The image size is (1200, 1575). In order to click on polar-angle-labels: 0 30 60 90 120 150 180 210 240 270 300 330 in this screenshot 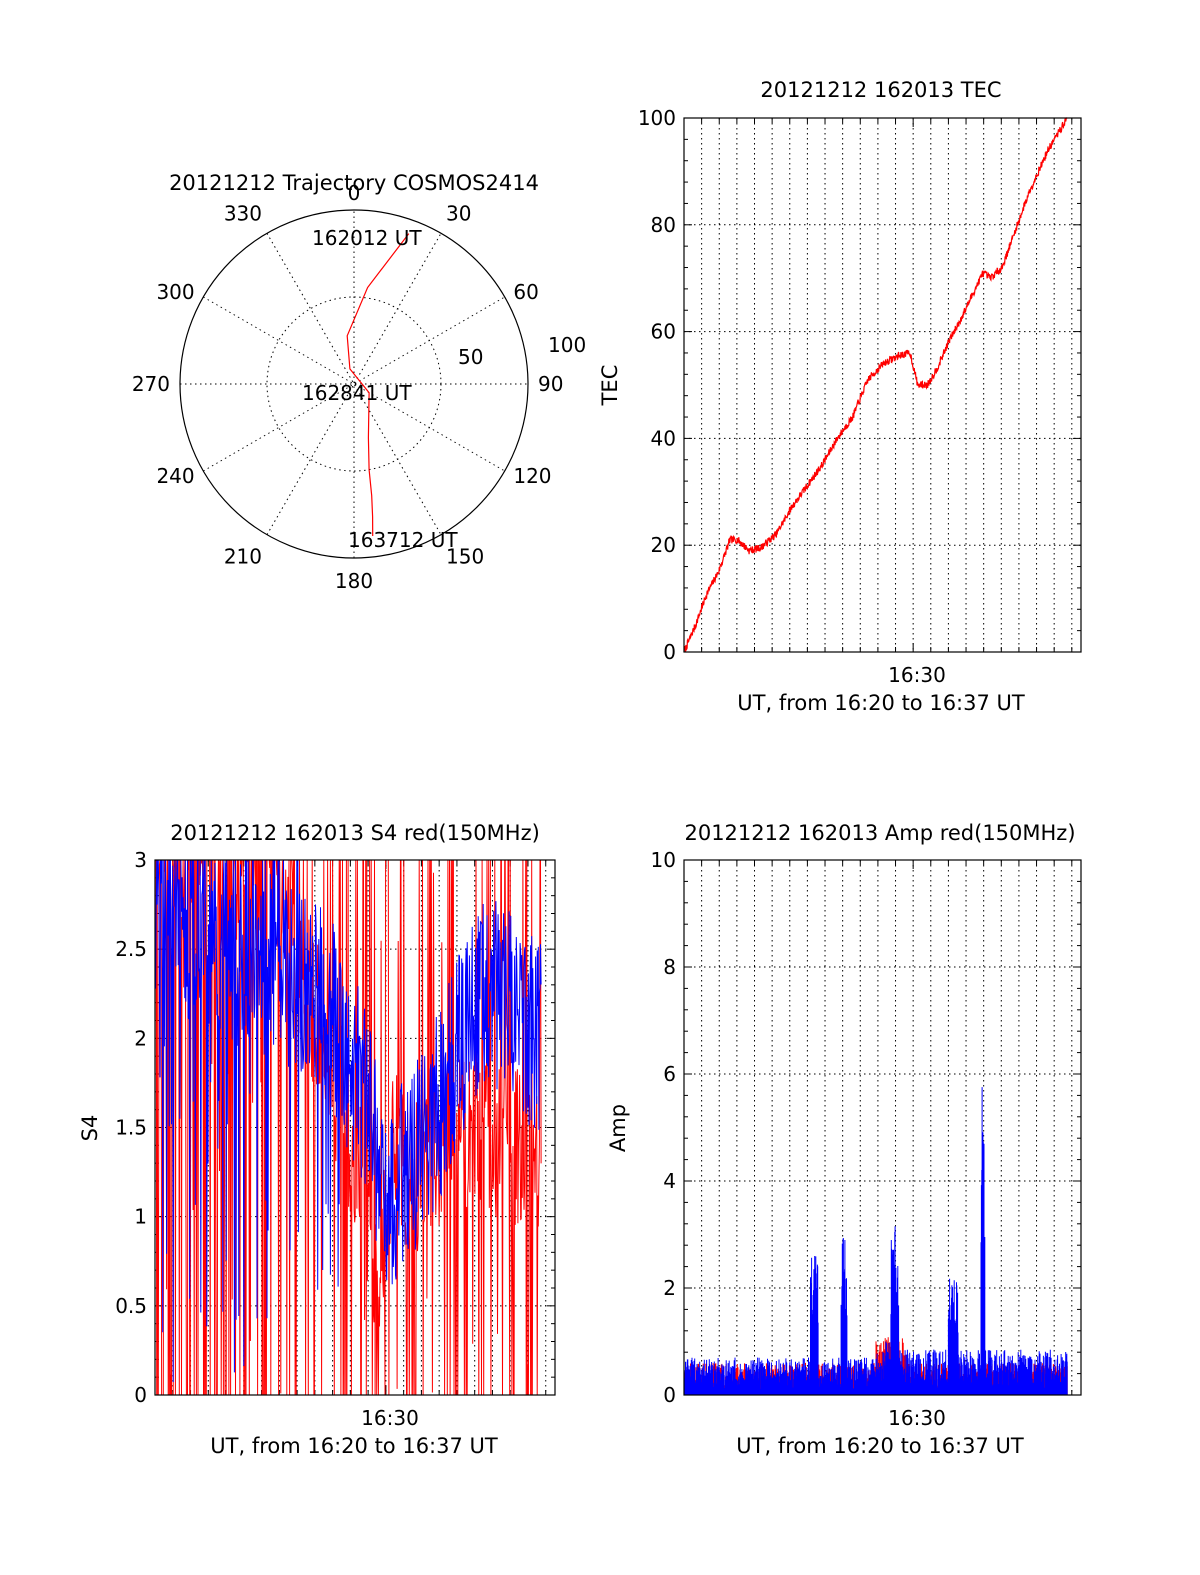, I will do `click(348, 387)`.